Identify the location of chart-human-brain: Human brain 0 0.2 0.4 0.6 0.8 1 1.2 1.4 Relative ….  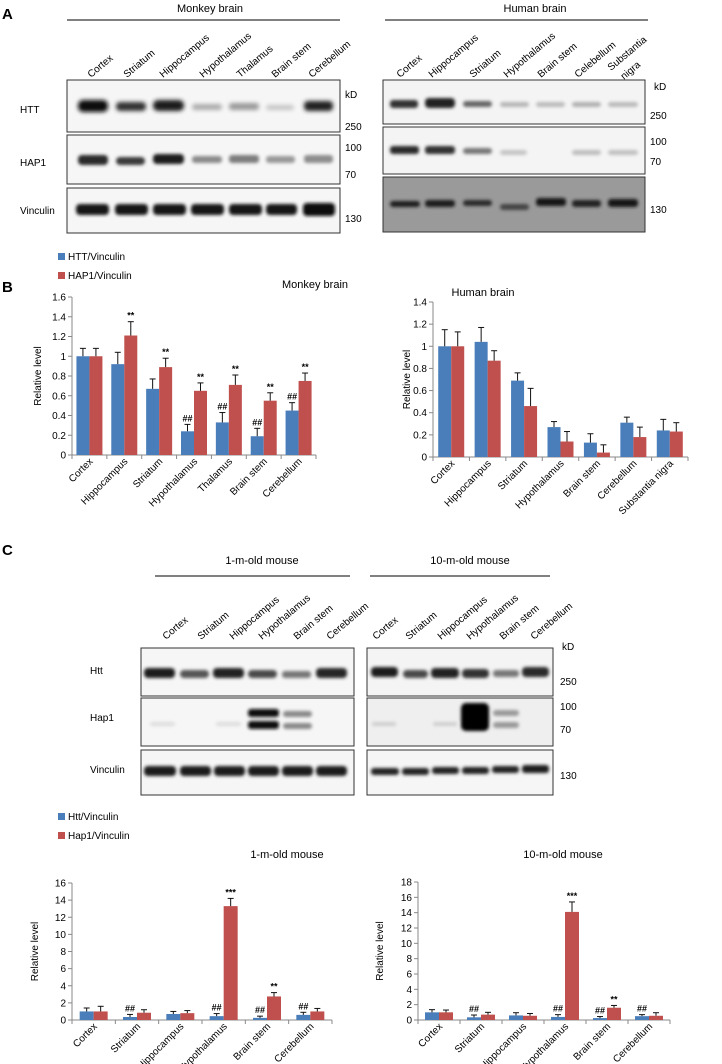
(545, 402).